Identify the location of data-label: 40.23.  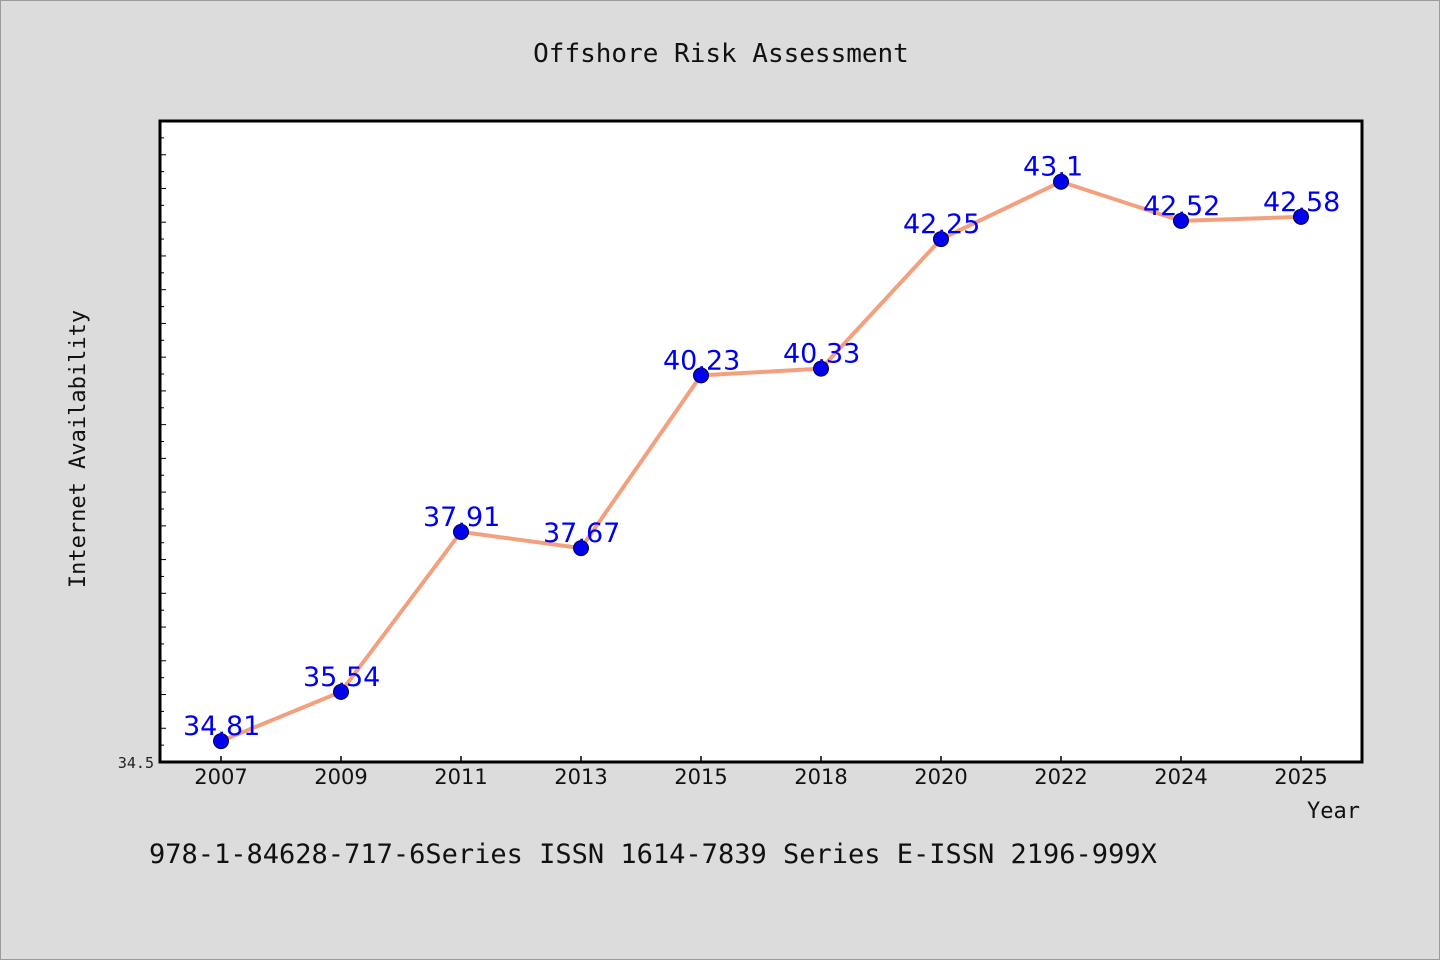
(701, 360).